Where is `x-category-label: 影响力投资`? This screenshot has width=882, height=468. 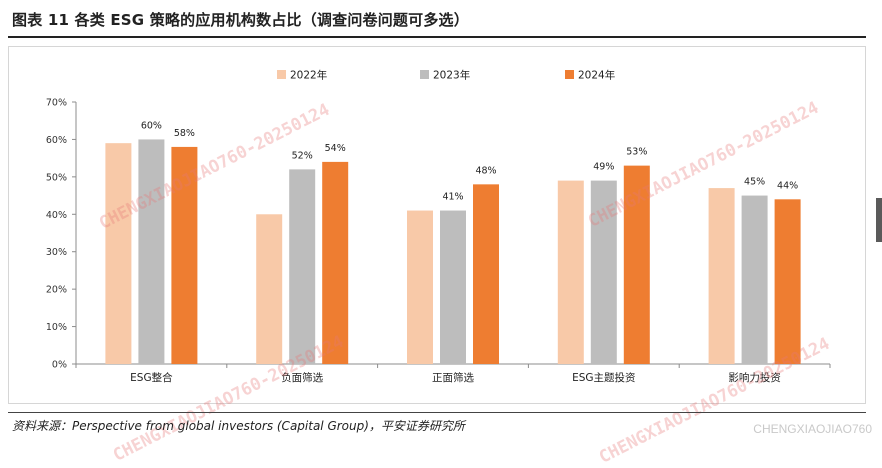 x-category-label: 影响力投资 is located at coordinates (754, 377).